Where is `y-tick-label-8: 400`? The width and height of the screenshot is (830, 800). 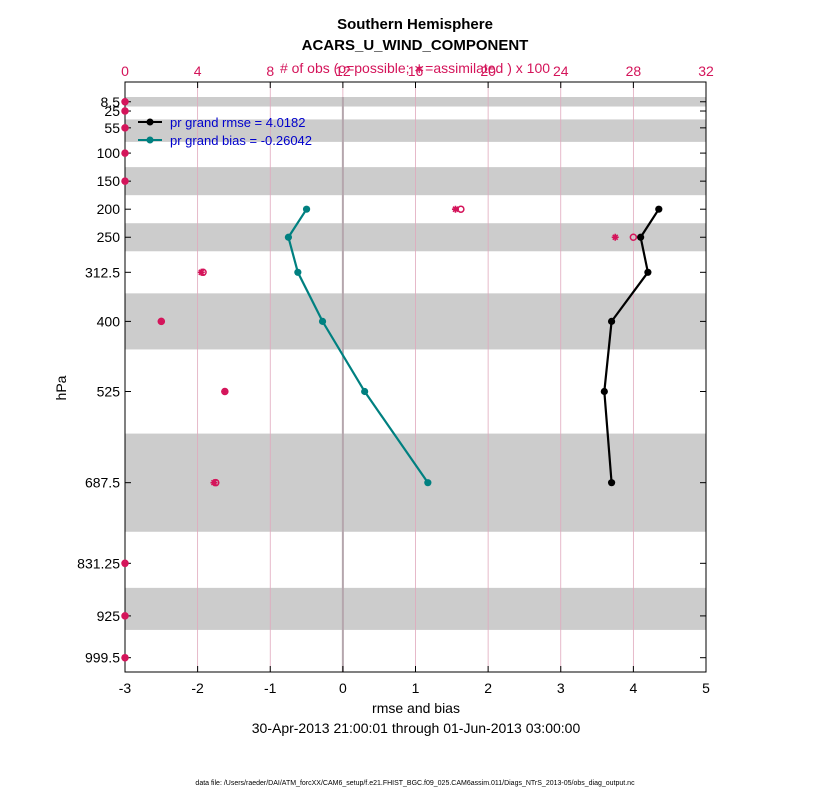
y-tick-label-8: 400 is located at coordinates (109, 321).